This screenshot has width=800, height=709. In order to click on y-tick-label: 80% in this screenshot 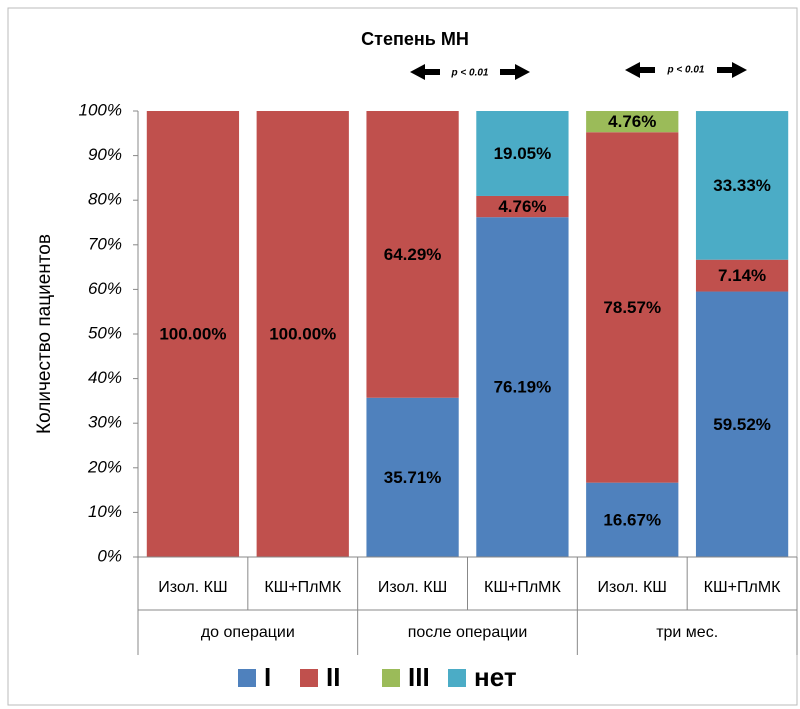, I will do `click(105, 199)`.